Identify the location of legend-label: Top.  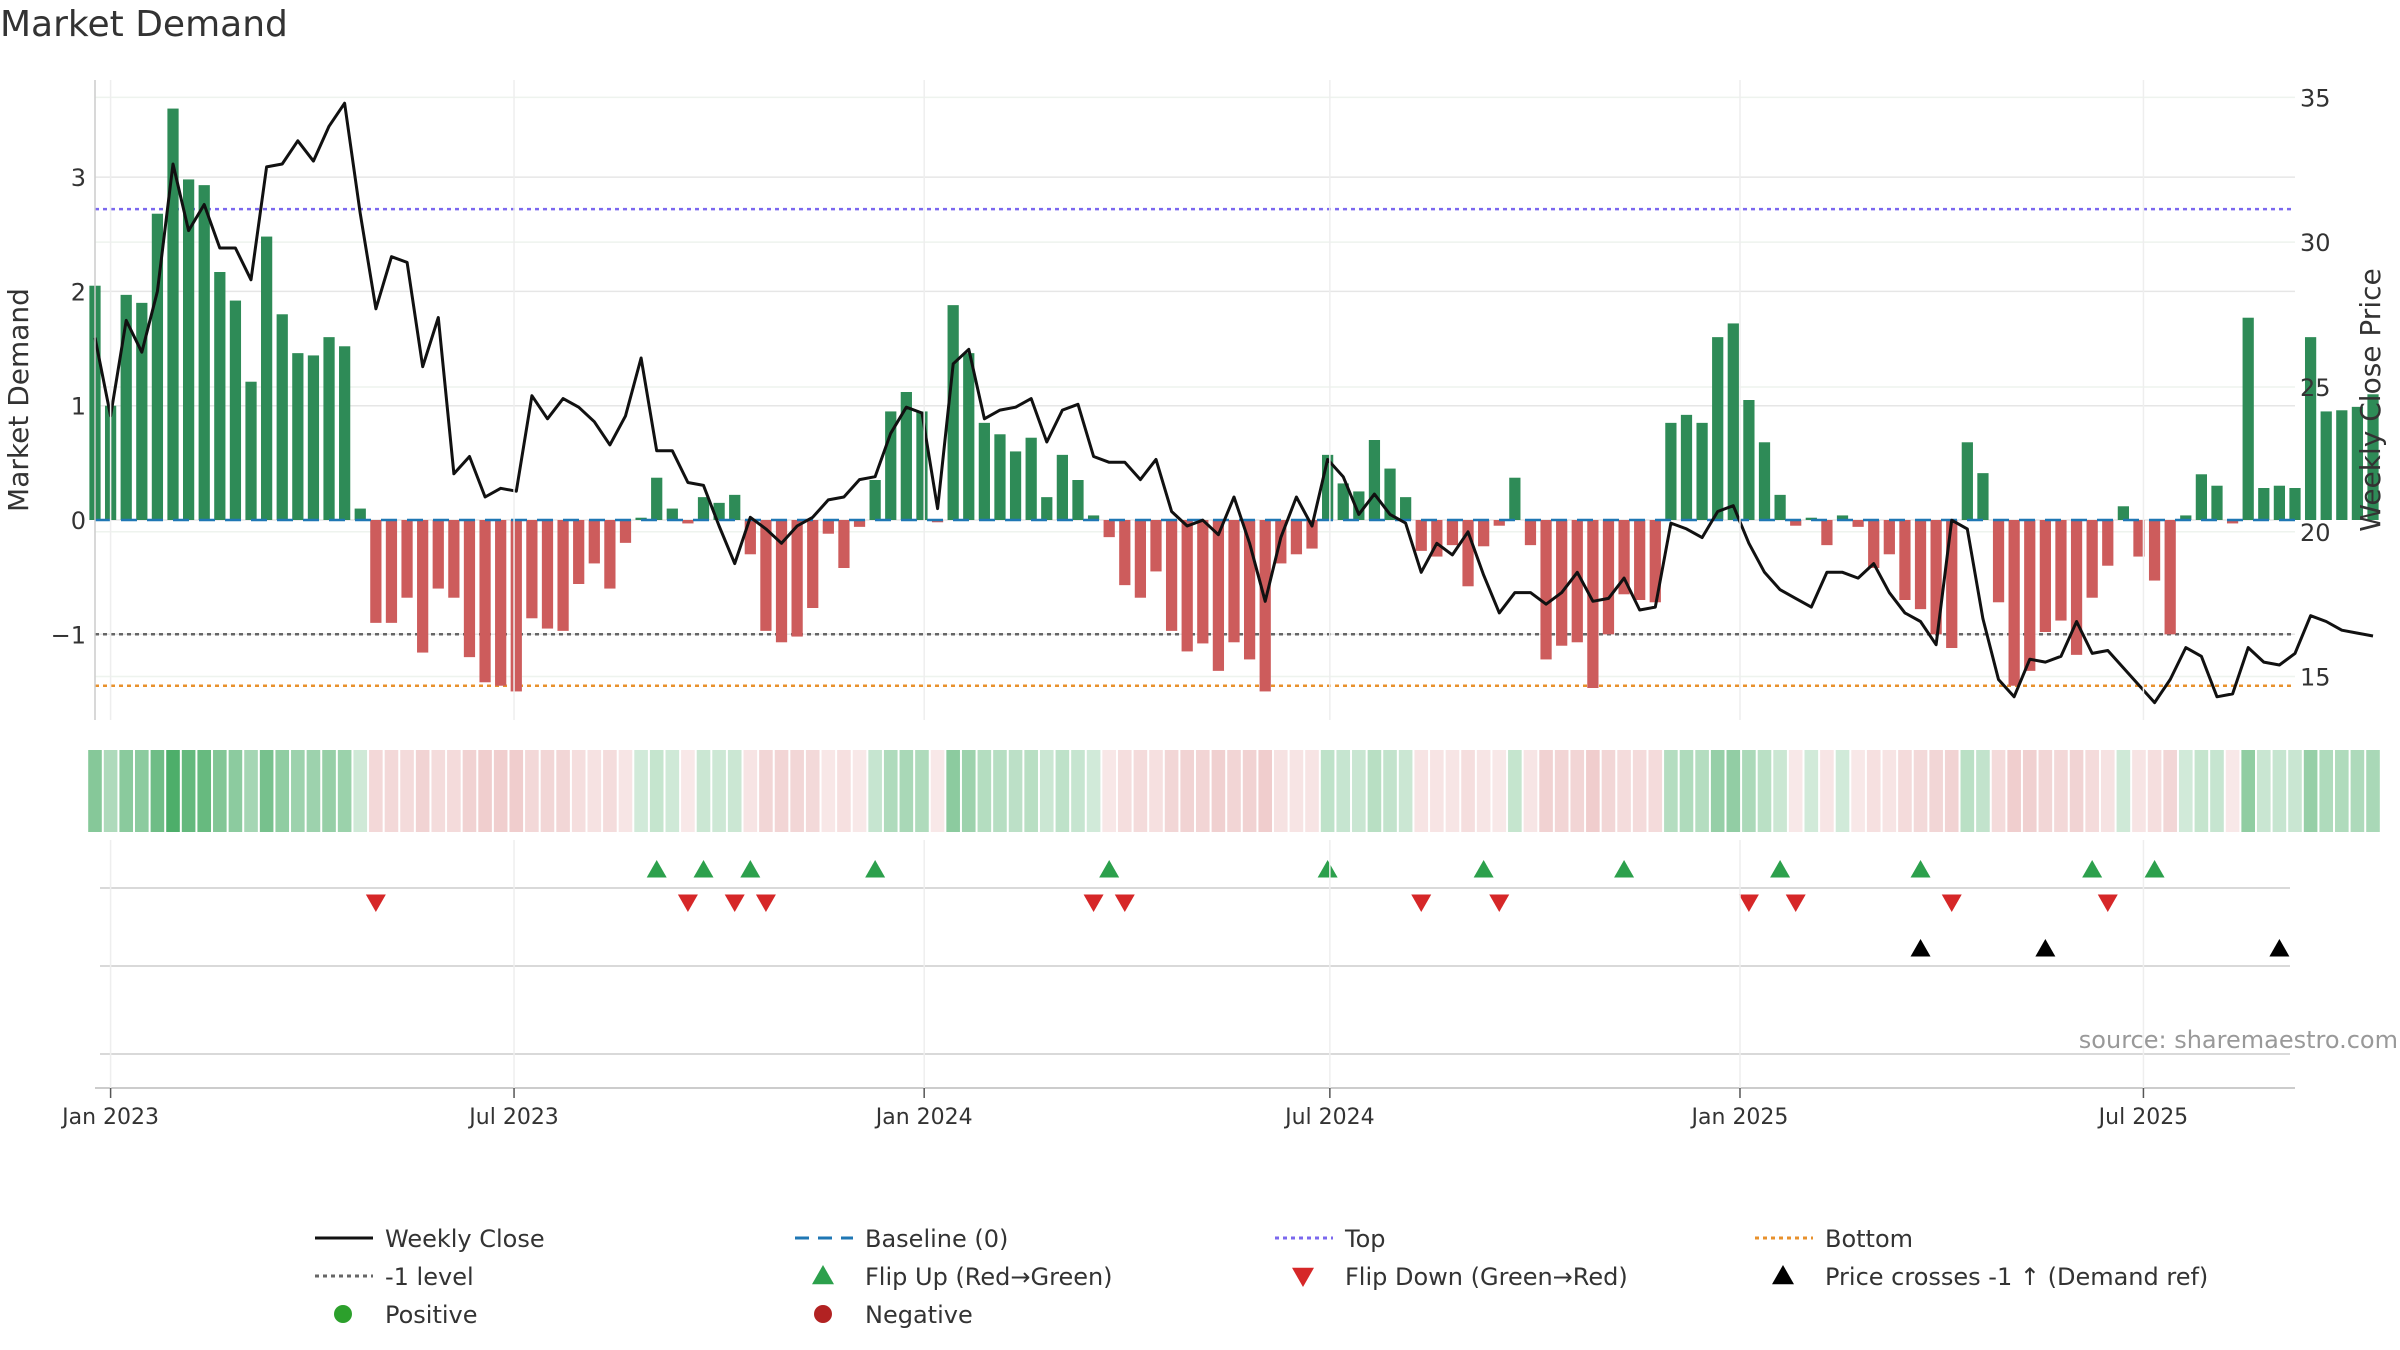
(1365, 1239).